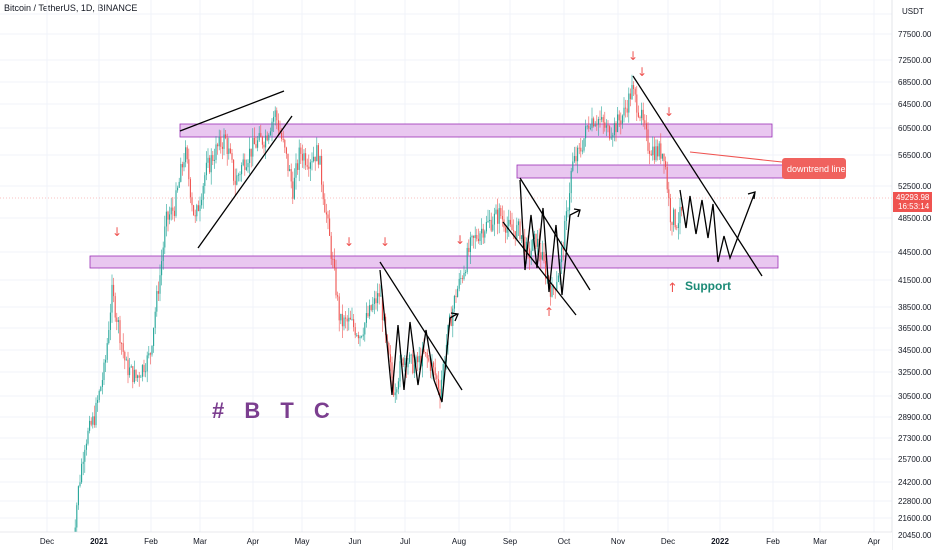  Describe the element at coordinates (915, 60) in the screenshot. I see `y-tick-label: 72500.00` at that location.